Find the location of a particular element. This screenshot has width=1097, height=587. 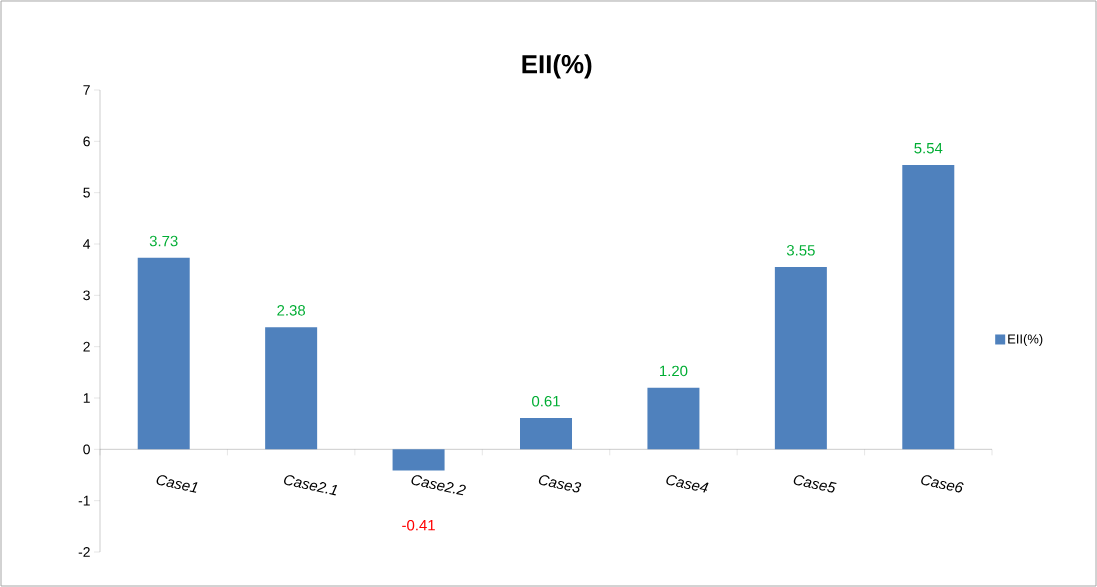

y-tick-label: -1 is located at coordinates (84, 500).